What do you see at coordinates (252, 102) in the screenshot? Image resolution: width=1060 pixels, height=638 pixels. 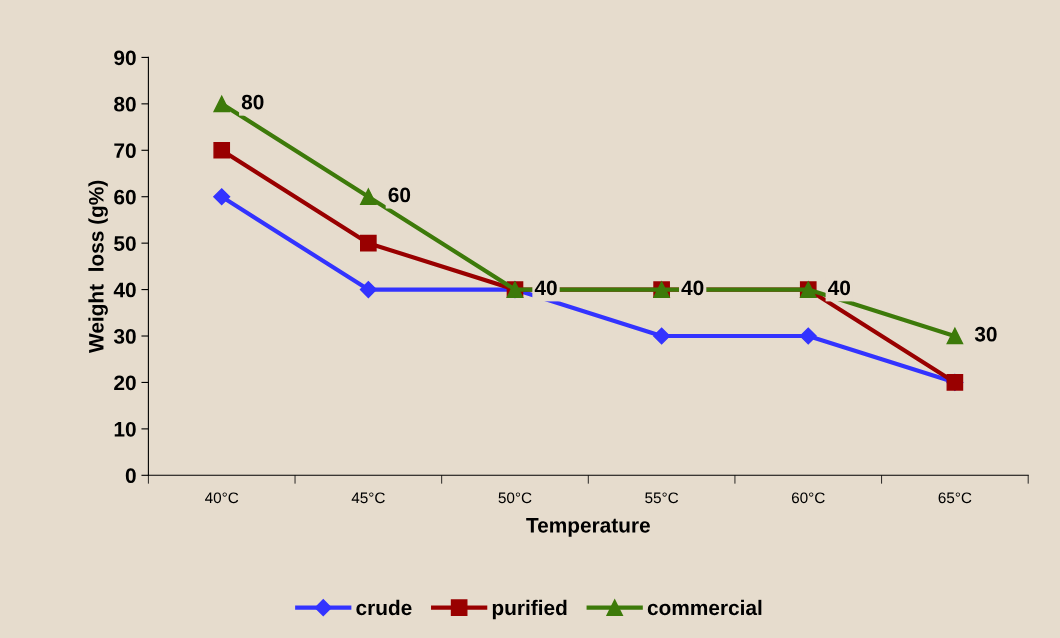 I see `data-label: 80` at bounding box center [252, 102].